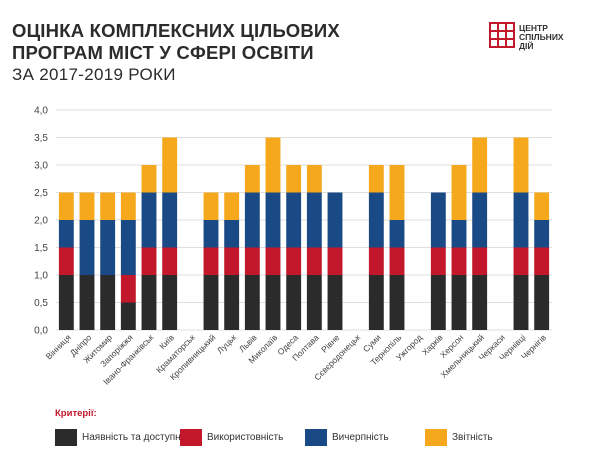  I want to click on legend-title: Критерії:, so click(76, 413).